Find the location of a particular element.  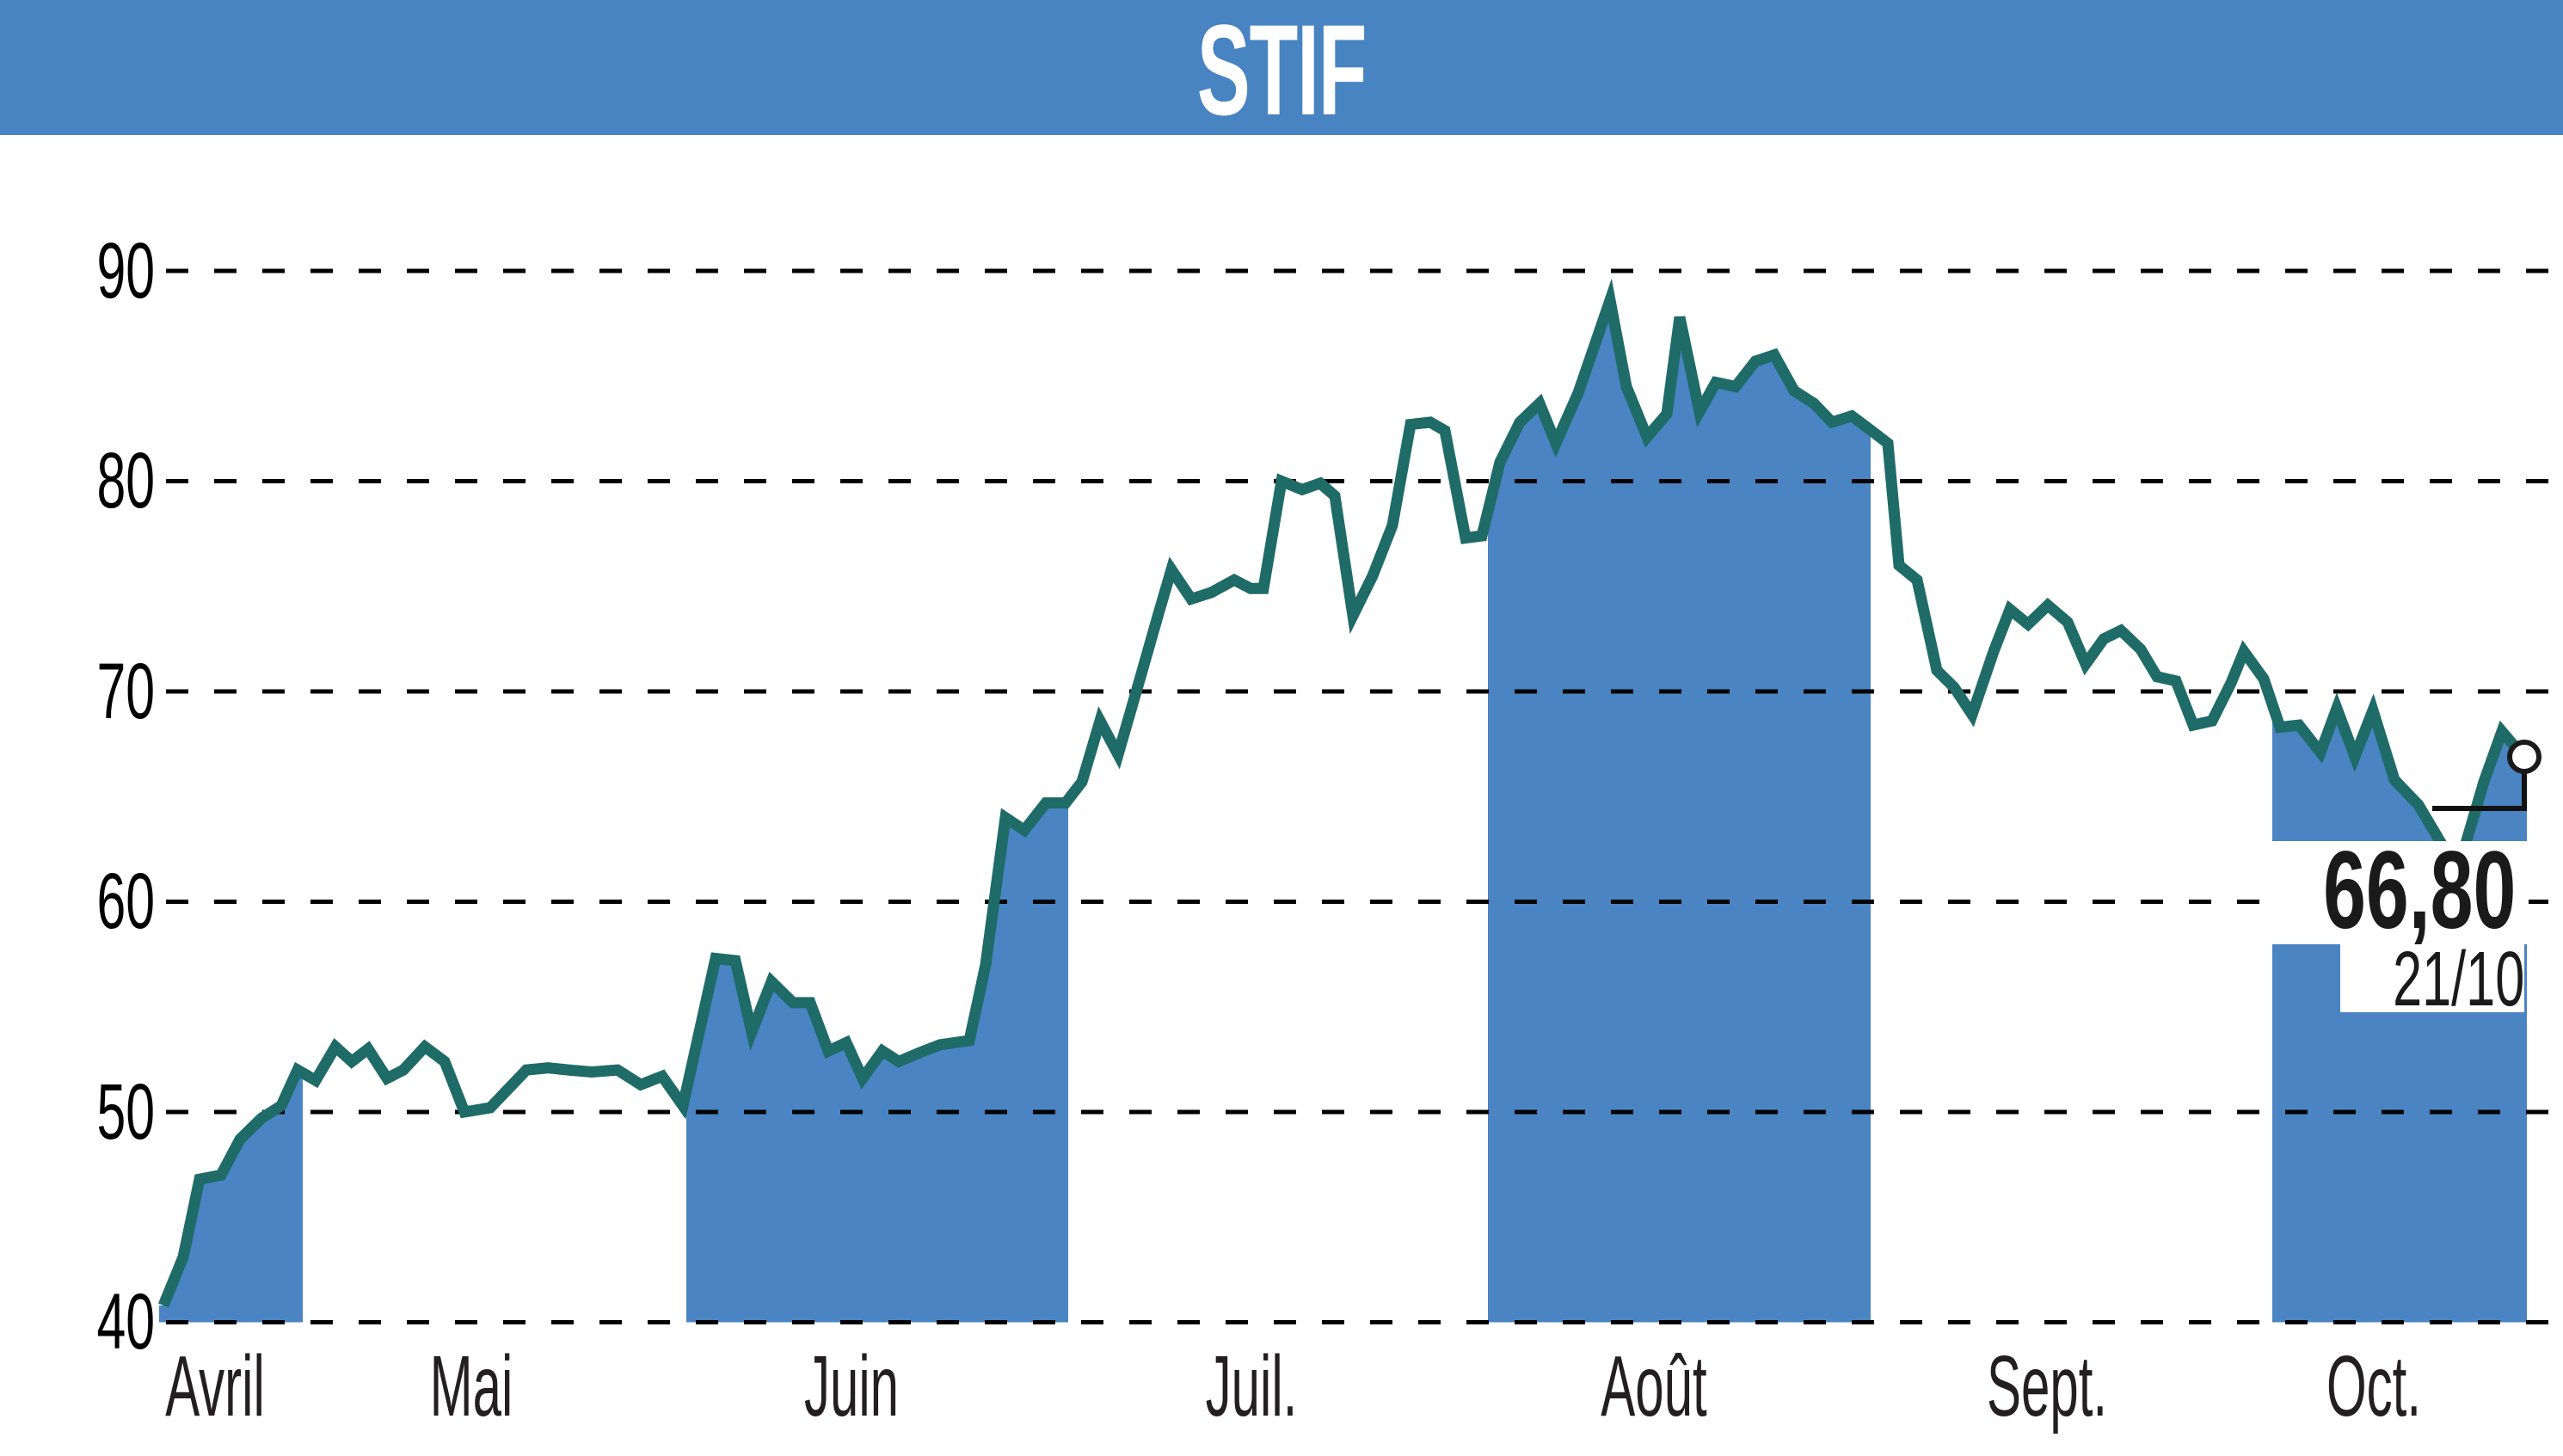

last-price-date: 21/10 is located at coordinates (2458, 980).